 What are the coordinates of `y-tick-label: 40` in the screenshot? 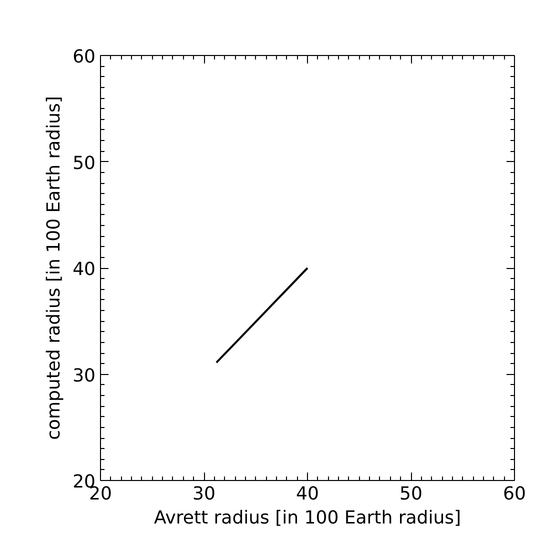 It's located at (84, 269).